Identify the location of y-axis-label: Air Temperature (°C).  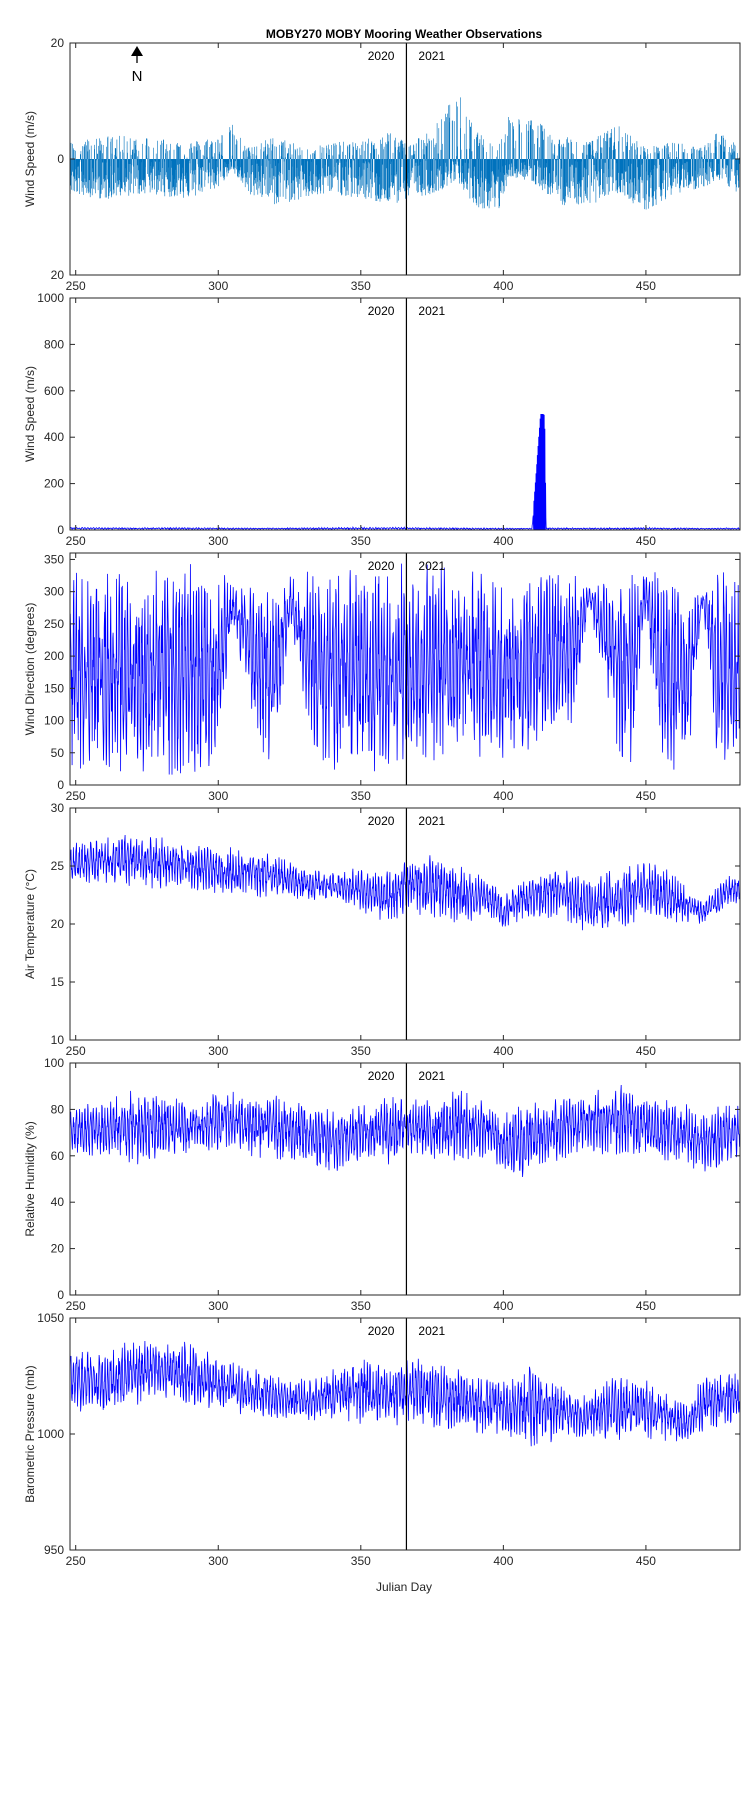
(30, 924).